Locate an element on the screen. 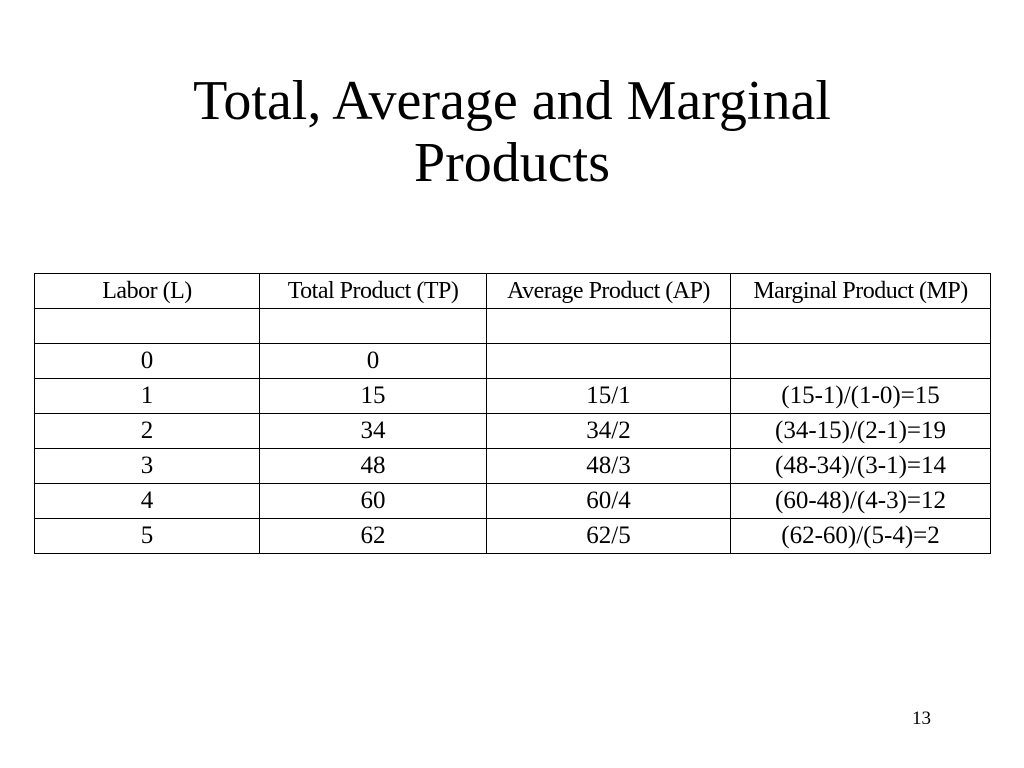 The width and height of the screenshot is (1024, 768). cell-average-product: 15/1 is located at coordinates (608, 396).